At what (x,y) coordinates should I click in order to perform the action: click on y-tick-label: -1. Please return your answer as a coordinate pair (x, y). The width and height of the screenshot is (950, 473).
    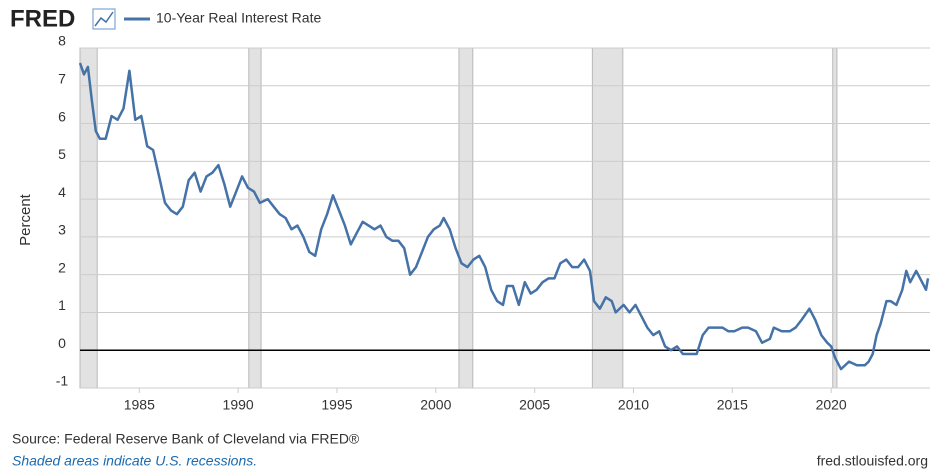
    Looking at the image, I should click on (62, 381).